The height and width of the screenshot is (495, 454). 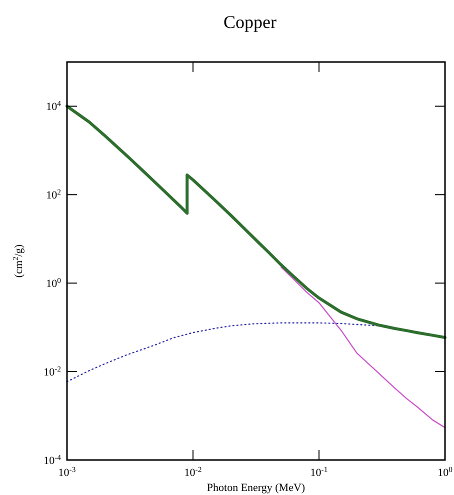 I want to click on y-tick-label: 10$^{0}$, so click(x=54, y=283).